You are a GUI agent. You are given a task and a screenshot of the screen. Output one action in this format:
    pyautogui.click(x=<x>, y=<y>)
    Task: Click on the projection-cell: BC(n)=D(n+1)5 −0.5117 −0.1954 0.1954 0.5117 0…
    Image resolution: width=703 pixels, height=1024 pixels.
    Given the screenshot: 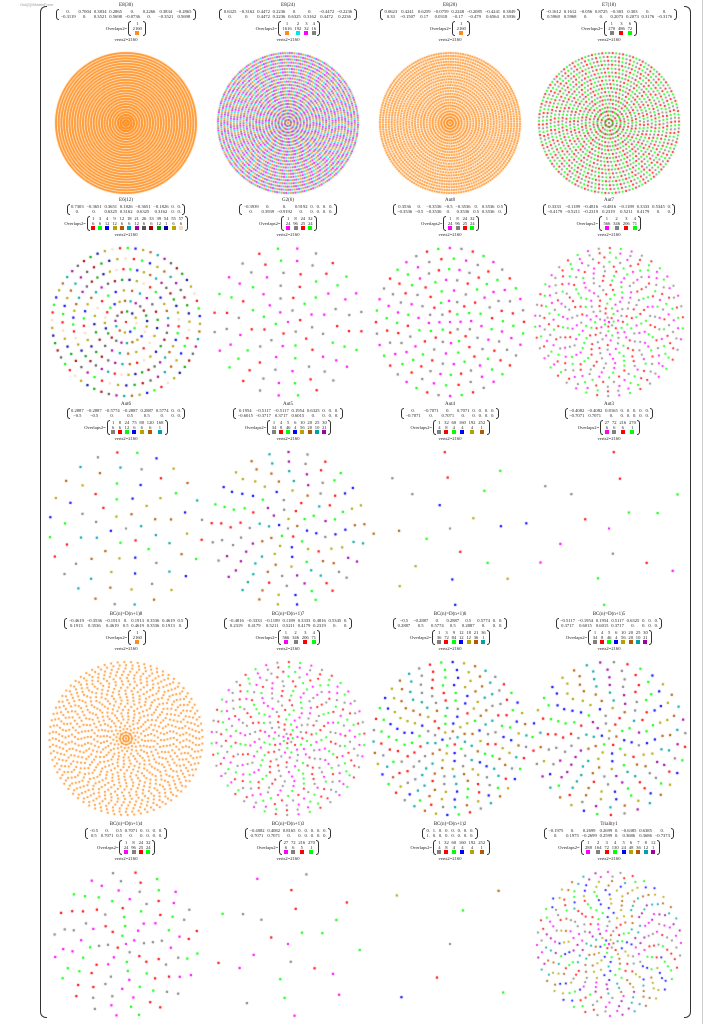 What is the action you would take?
    pyautogui.click(x=609, y=714)
    